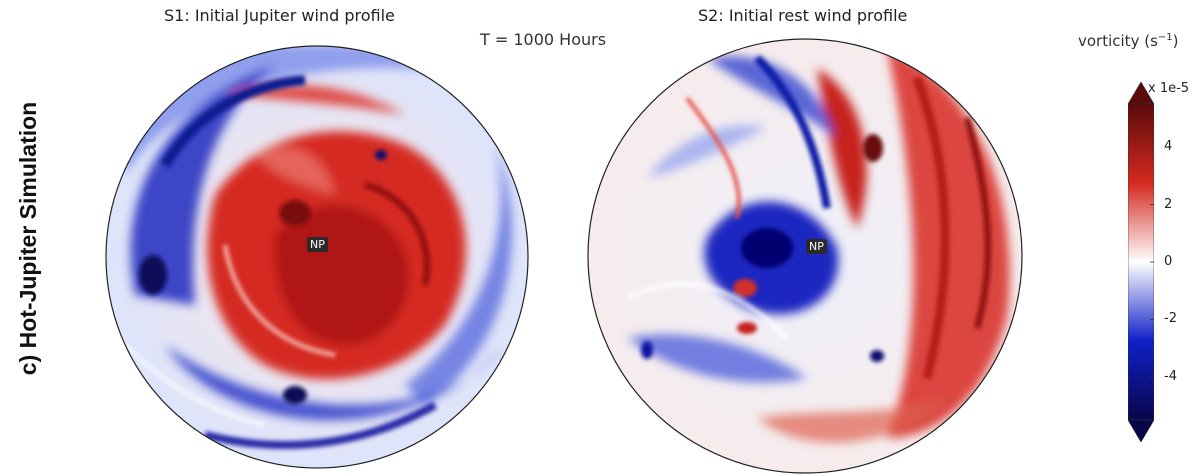  I want to click on colorbar-tick-label: 4, so click(1168, 147).